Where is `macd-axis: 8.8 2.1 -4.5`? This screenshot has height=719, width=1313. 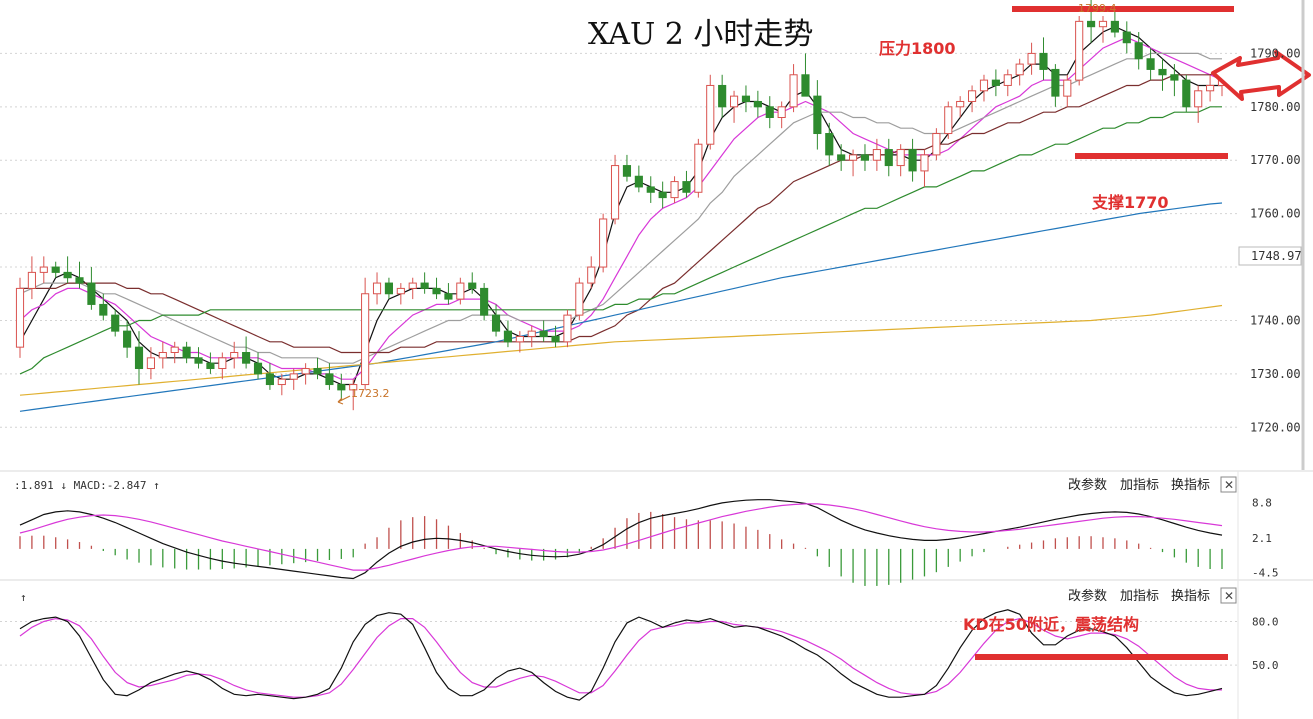
macd-axis: 8.8 2.1 -4.5 is located at coordinates (1265, 537).